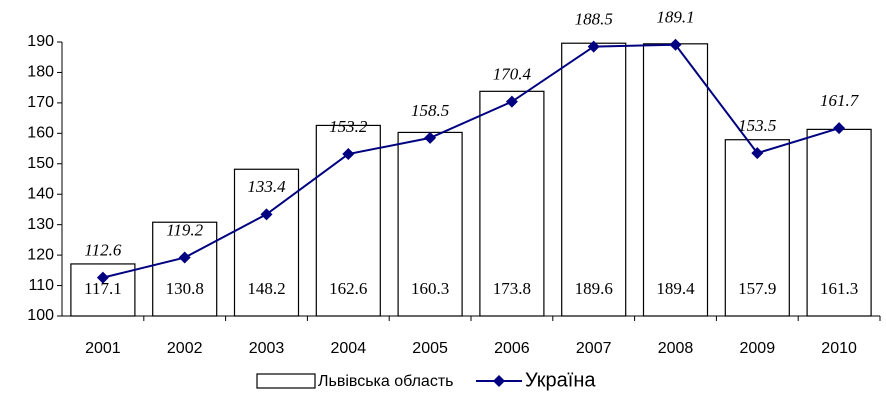 This screenshot has height=410, width=886. Describe the element at coordinates (499, 381) in the screenshot. I see `legend-marker` at that location.